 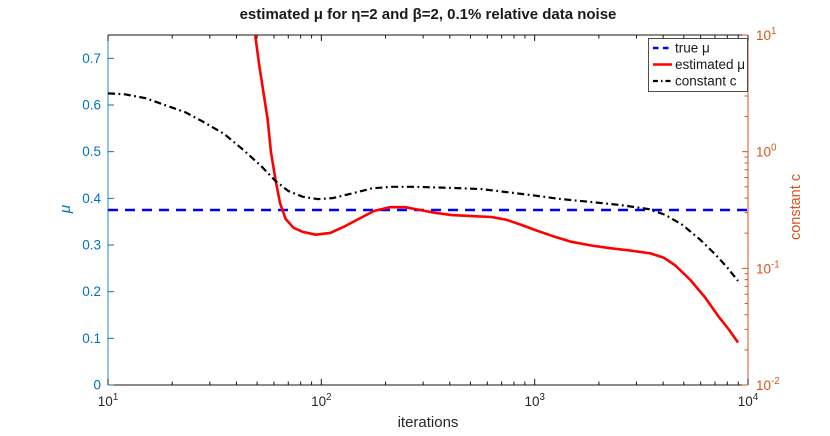 What do you see at coordinates (321, 400) in the screenshot?
I see `x-tick-label: 10²` at bounding box center [321, 400].